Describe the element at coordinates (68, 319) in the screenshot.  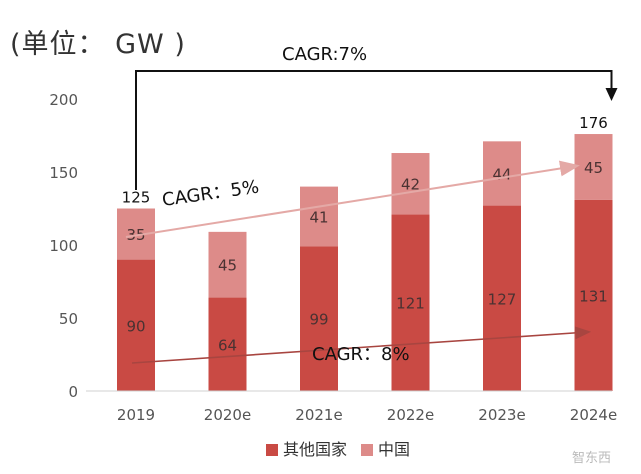
I see `y-tick-label: 50` at that location.